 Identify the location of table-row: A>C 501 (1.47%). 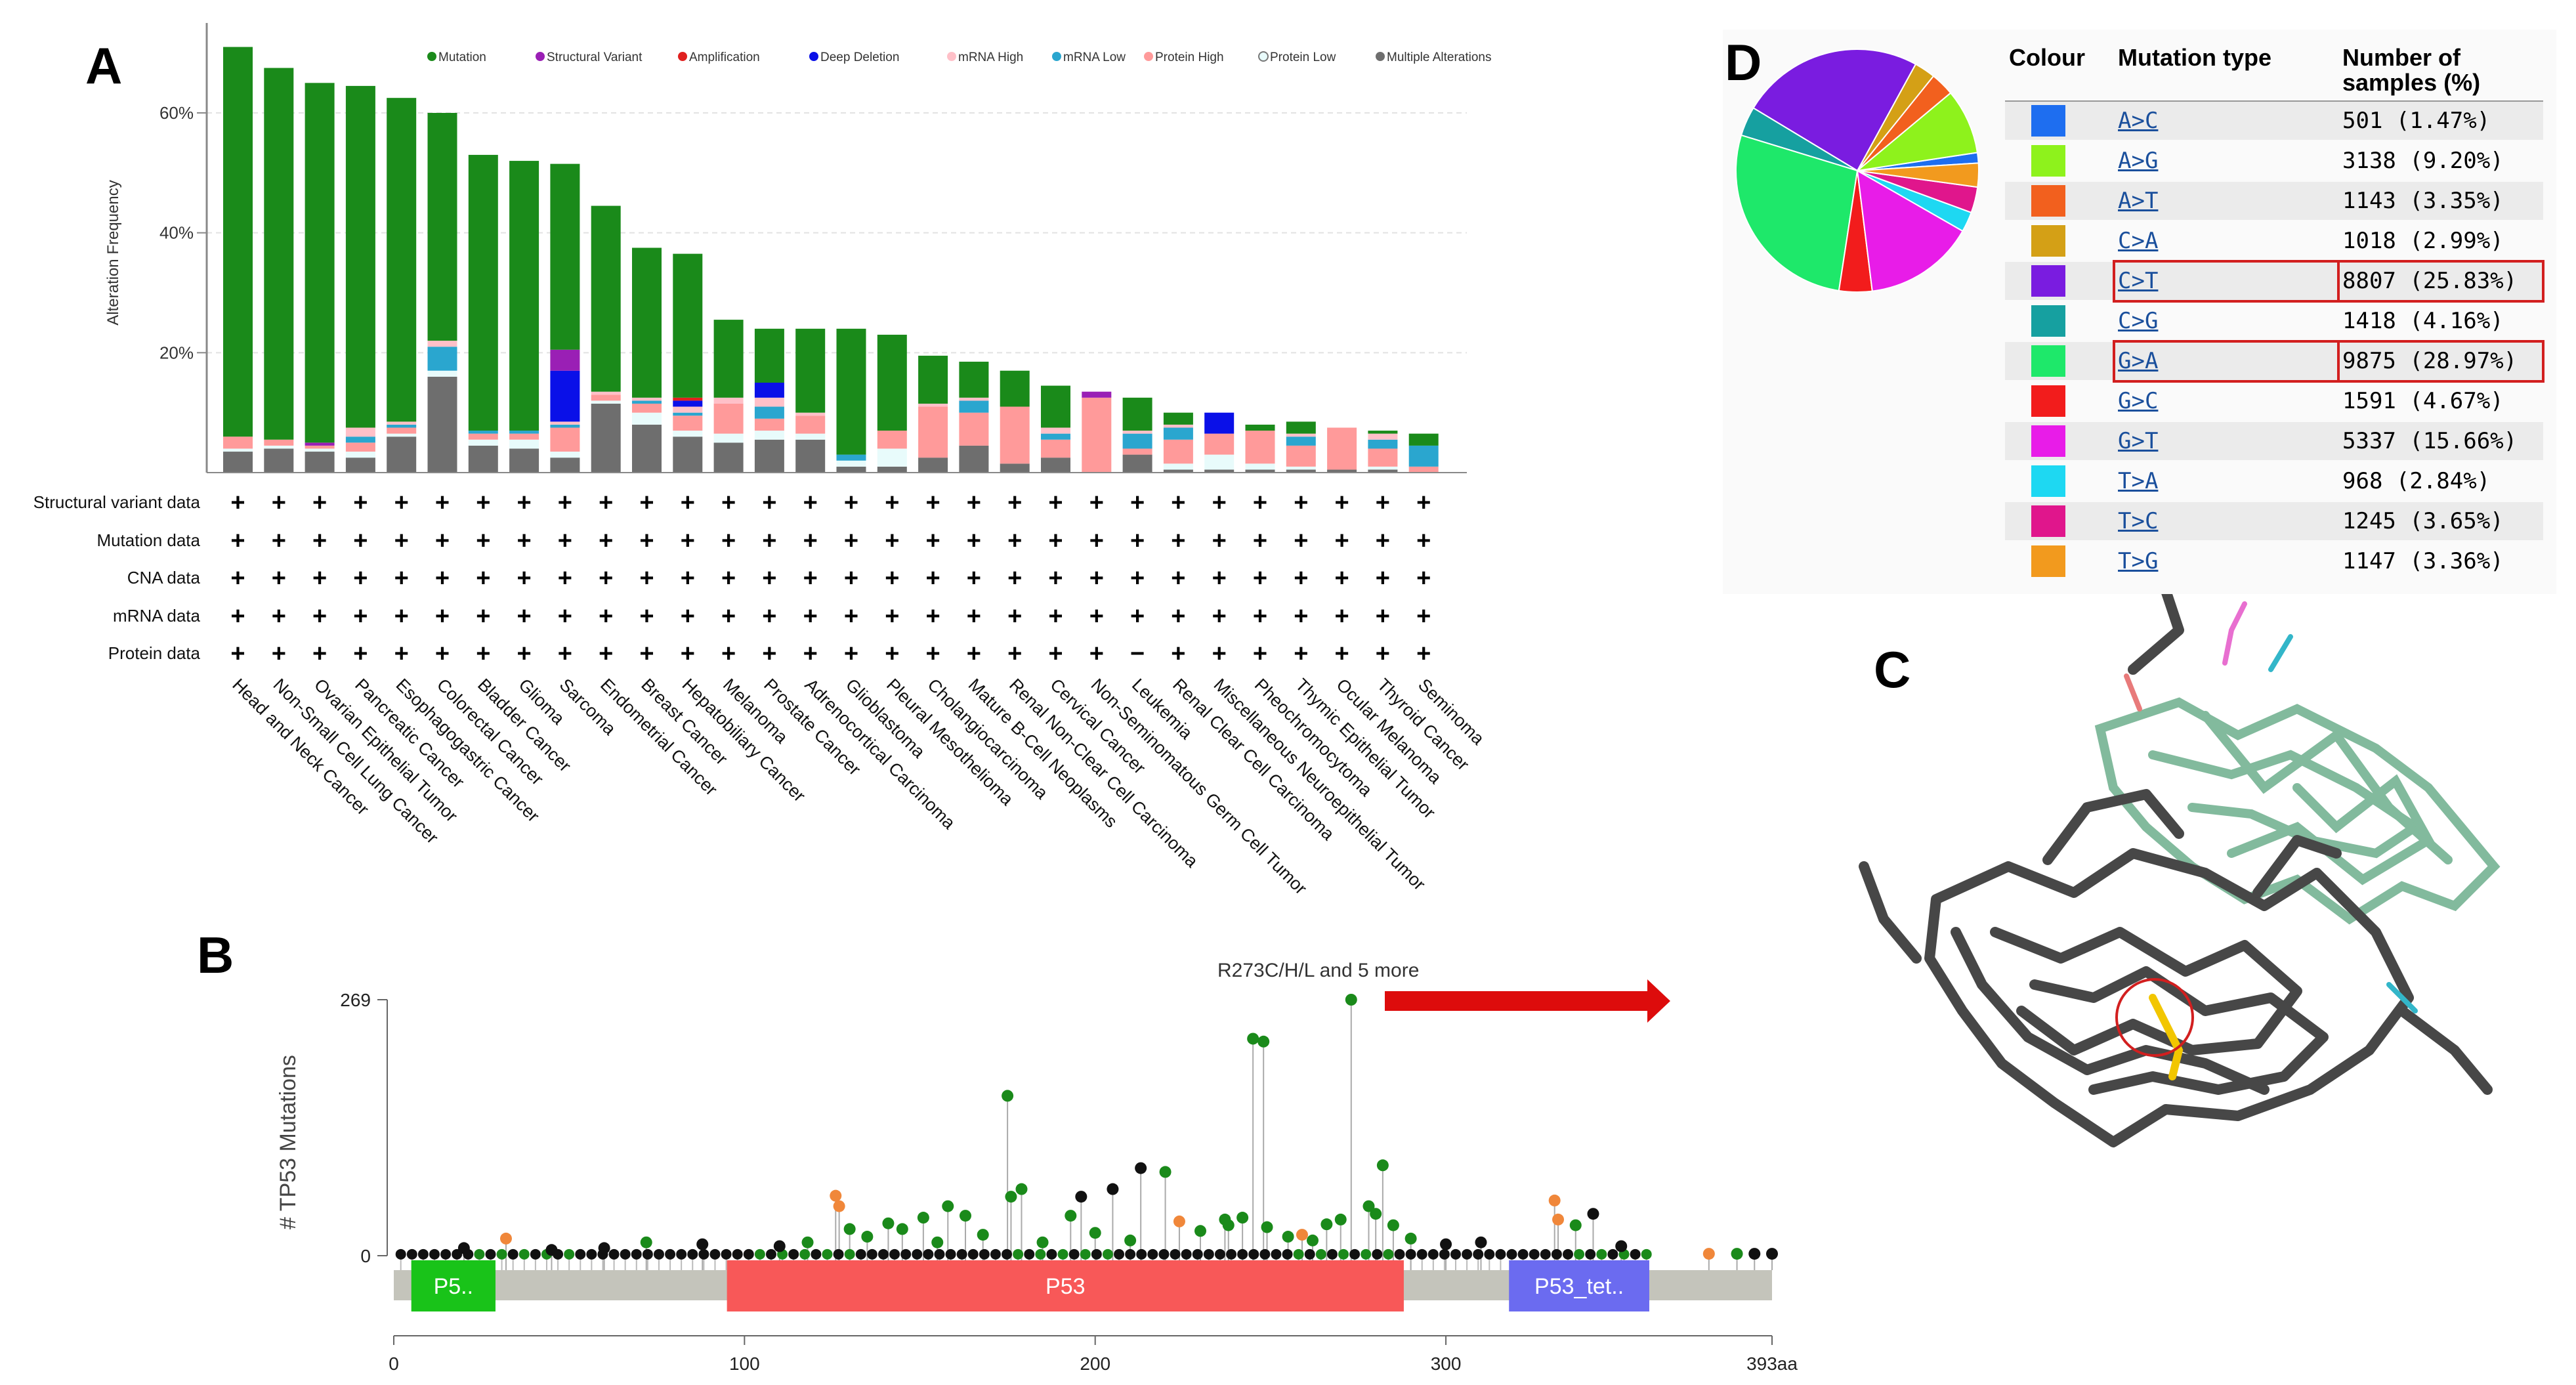
(2274, 121).